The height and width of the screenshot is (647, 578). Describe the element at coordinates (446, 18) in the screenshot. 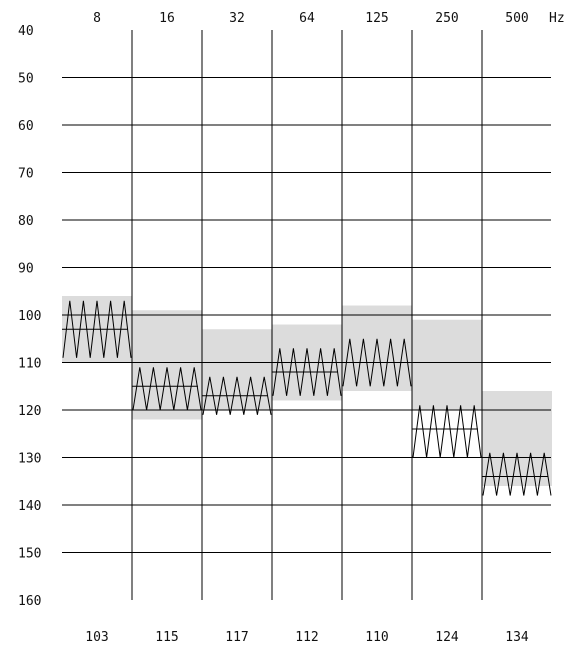

I see `frequency-label: 250` at that location.